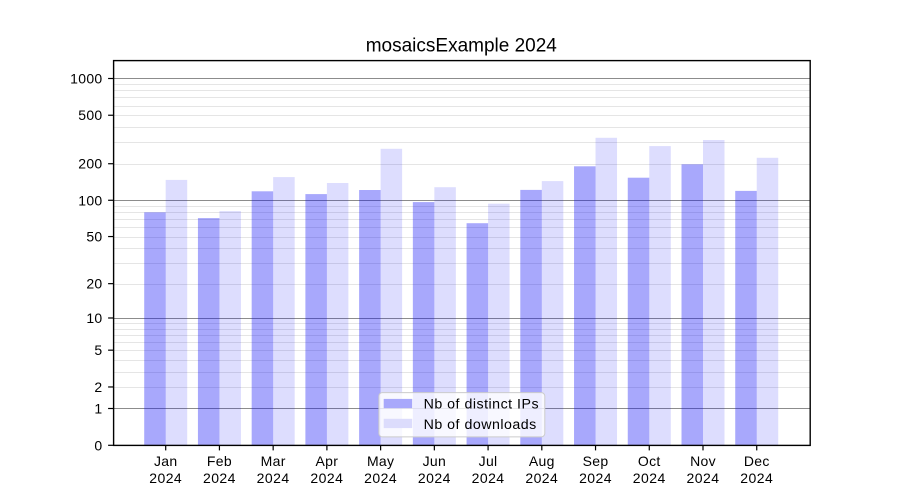 This screenshot has width=900, height=500. Describe the element at coordinates (90, 200) in the screenshot. I see `svg-text: 100` at that location.